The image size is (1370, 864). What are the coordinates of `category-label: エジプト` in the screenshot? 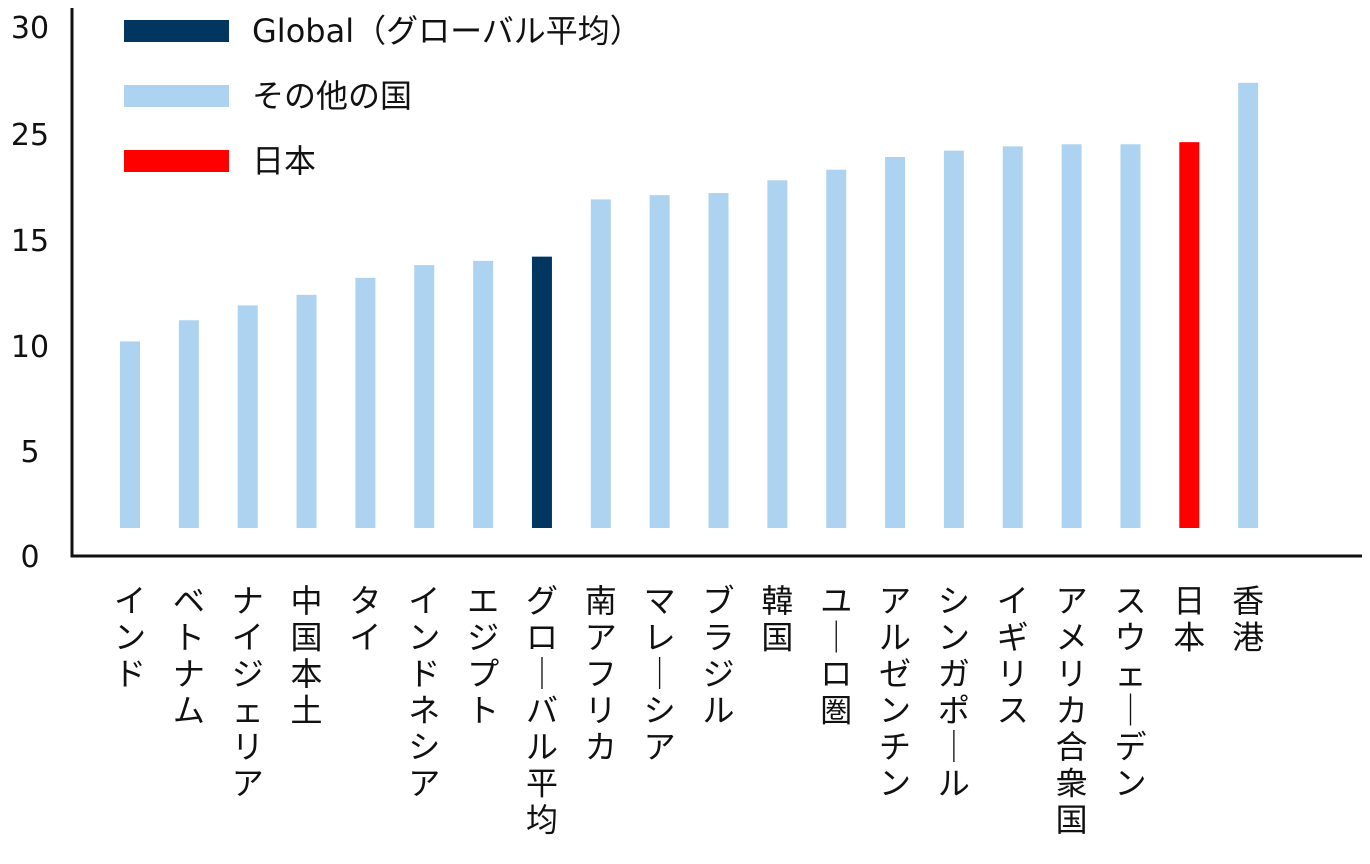 It's located at (483, 656).